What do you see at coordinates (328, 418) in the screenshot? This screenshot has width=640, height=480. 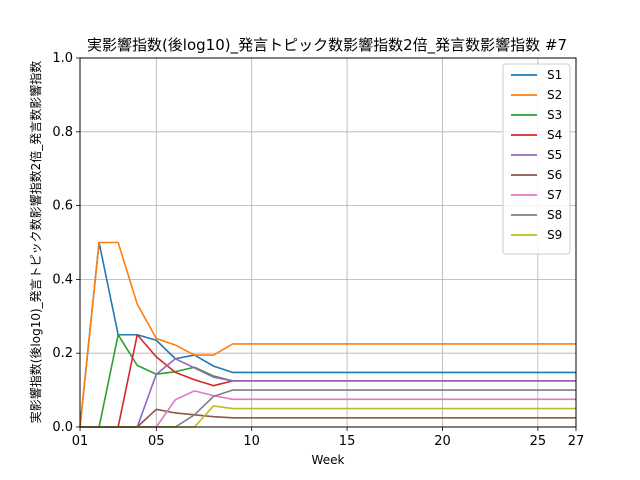 I see `series-line-s6` at bounding box center [328, 418].